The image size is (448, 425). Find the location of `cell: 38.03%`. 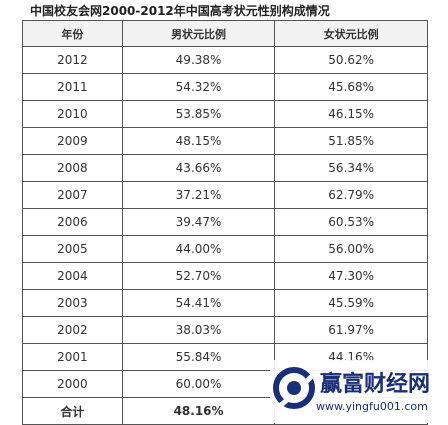

cell: 38.03% is located at coordinates (198, 330).